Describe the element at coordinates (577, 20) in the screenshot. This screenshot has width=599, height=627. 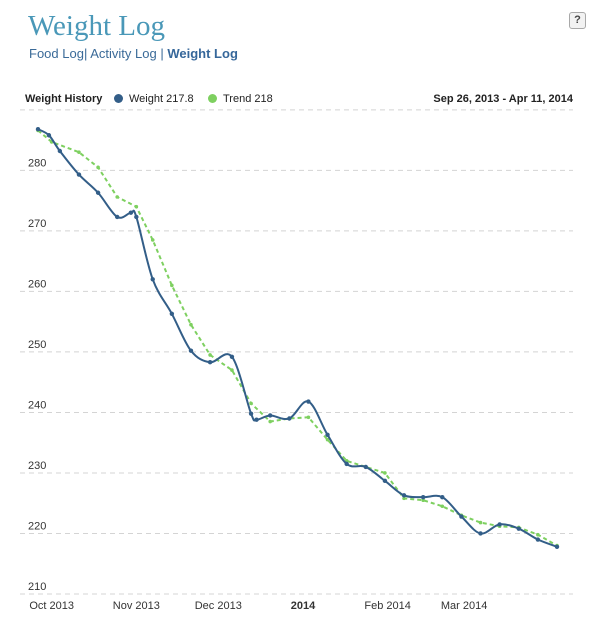
I see `help-button: ?` at that location.